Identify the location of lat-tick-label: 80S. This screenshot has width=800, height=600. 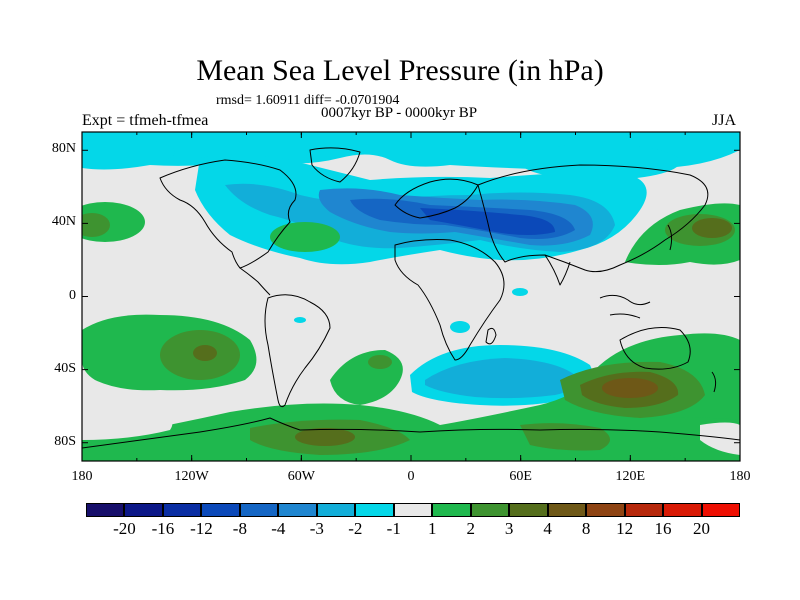
(65, 441).